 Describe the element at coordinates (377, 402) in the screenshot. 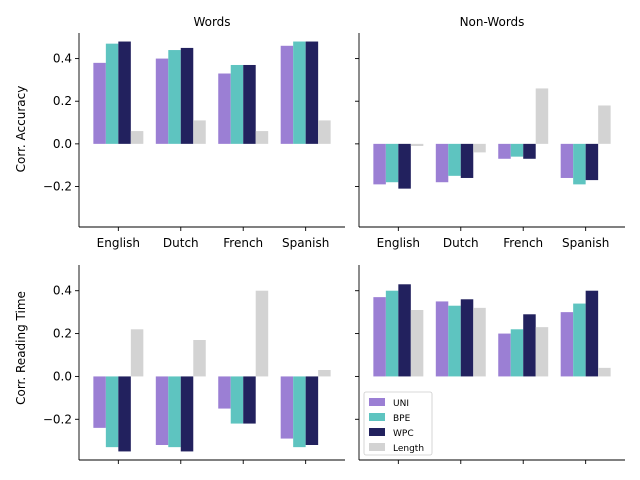

I see `legend-swatch-uni` at that location.